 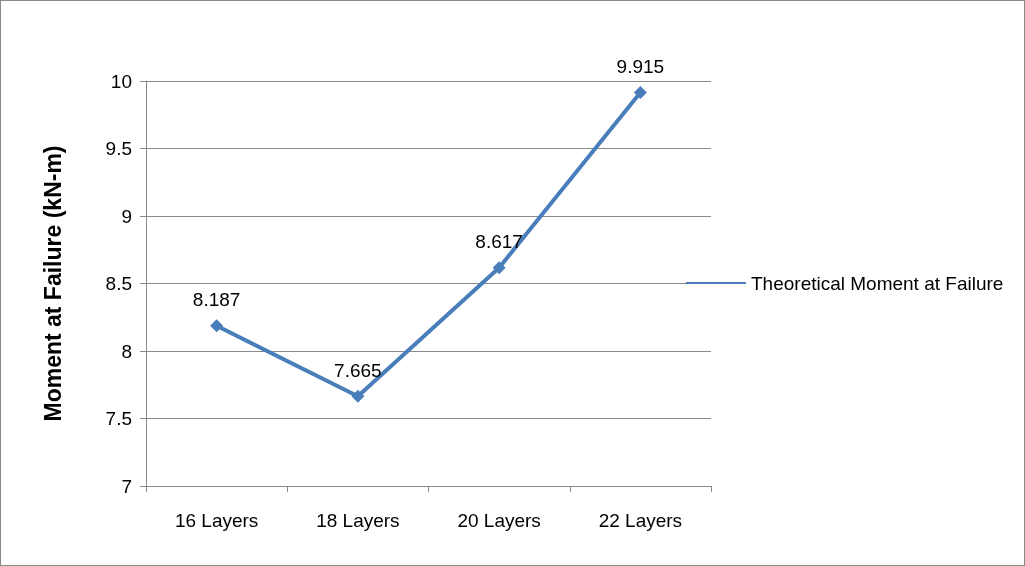 What do you see at coordinates (877, 283) in the screenshot?
I see `legend-label: Theoretical Moment at Failure` at bounding box center [877, 283].